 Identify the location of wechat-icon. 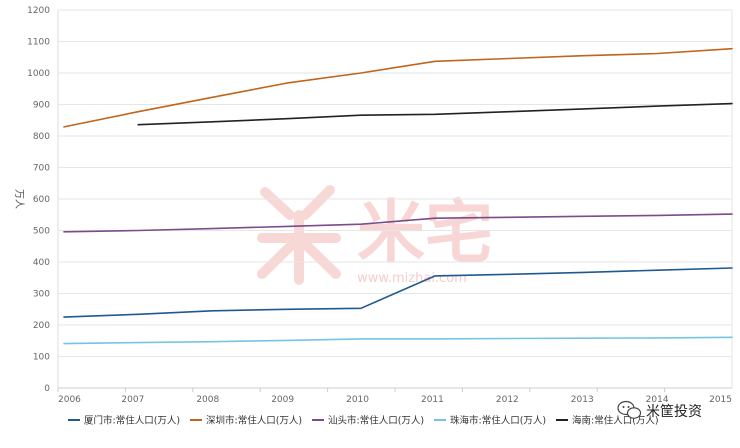
(629, 409).